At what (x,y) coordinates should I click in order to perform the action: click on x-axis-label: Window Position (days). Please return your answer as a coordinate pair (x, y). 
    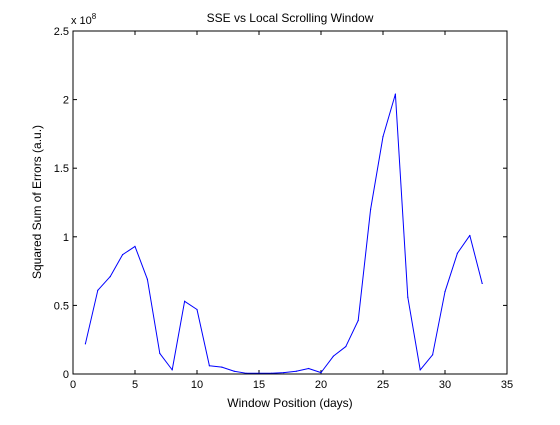
    Looking at the image, I should click on (289, 403).